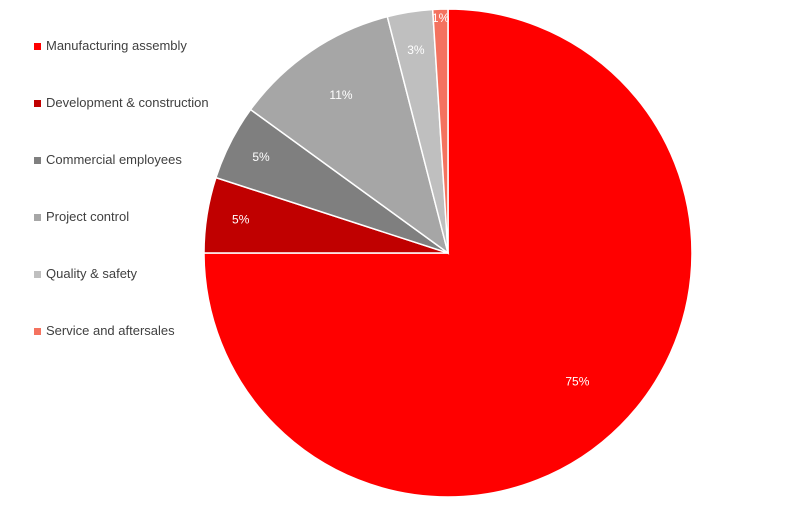  What do you see at coordinates (92, 273) in the screenshot?
I see `legend-label: Quality & safety` at bounding box center [92, 273].